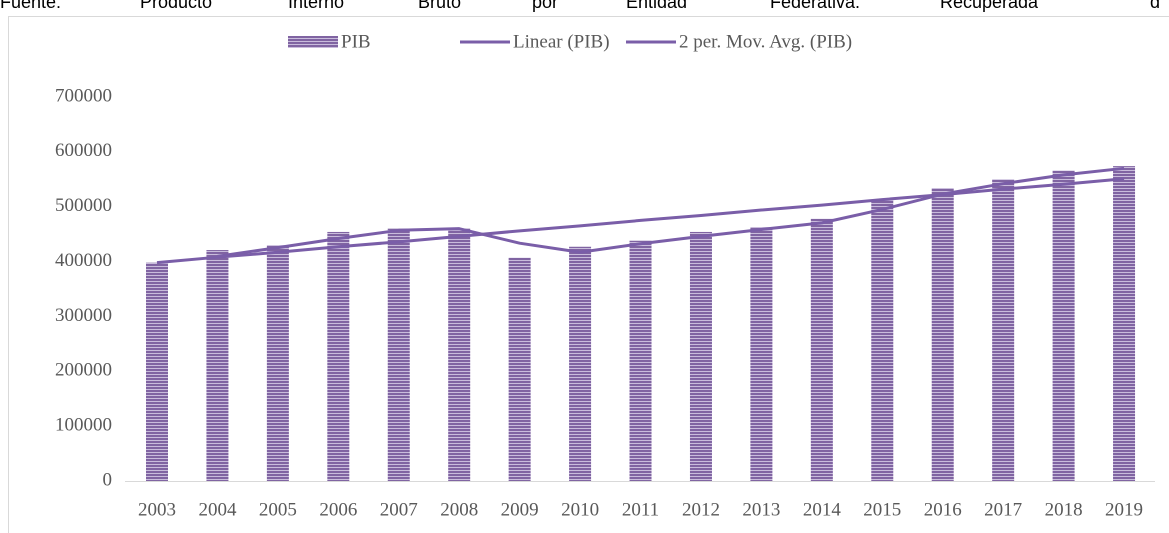 This screenshot has width=1169, height=533. I want to click on y-tick-label: 600000, so click(83, 150).